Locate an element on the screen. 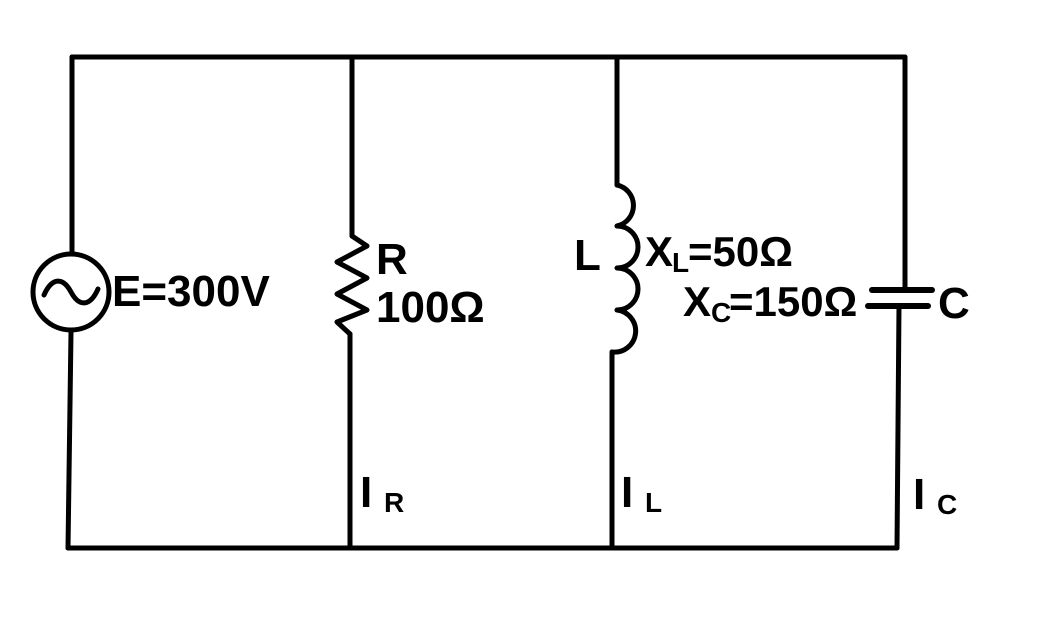 This screenshot has height=637, width=1040. capacitor-reactance-value: =150Ω is located at coordinates (793, 301).